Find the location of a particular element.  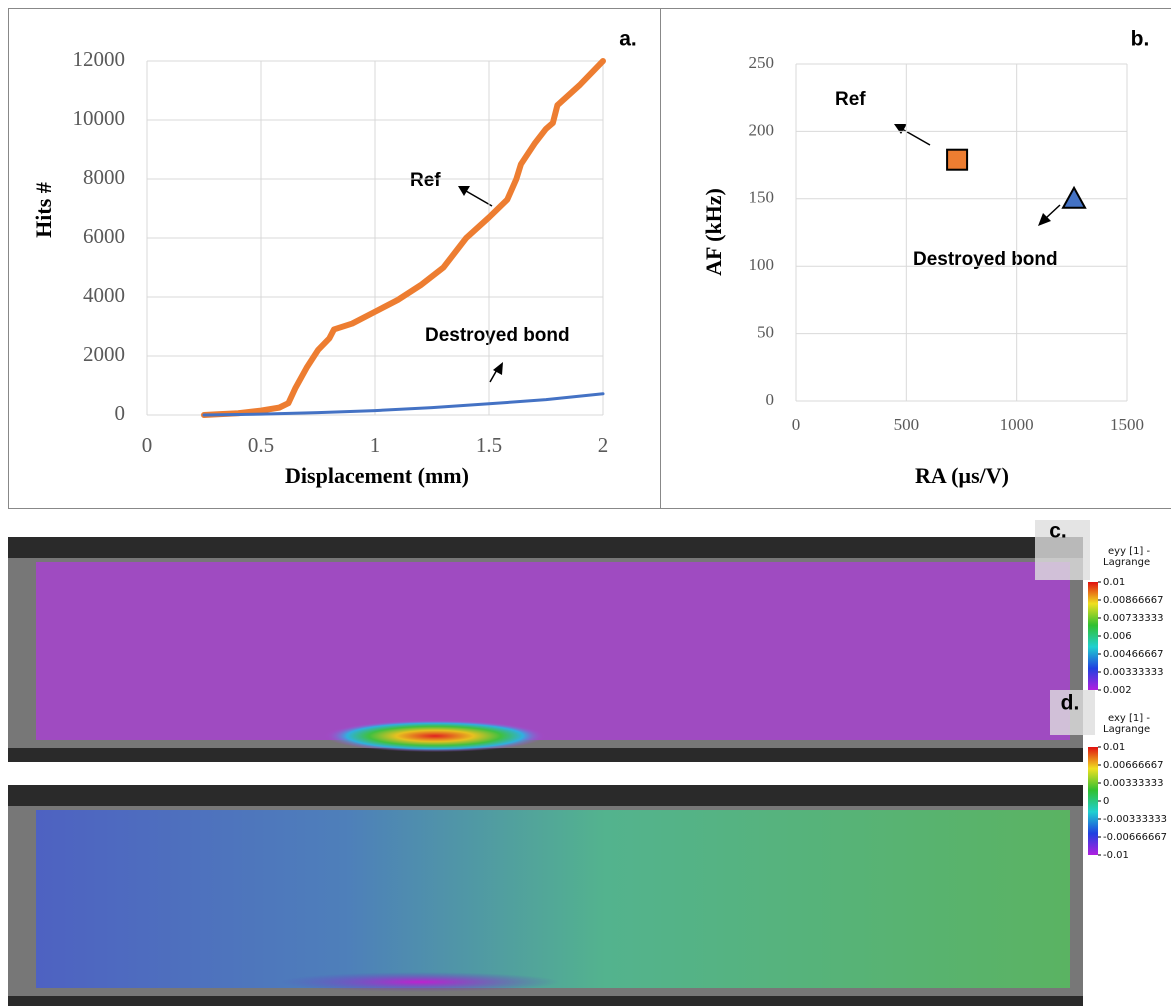

colorbar-label: 0.00733333 is located at coordinates (1133, 618).